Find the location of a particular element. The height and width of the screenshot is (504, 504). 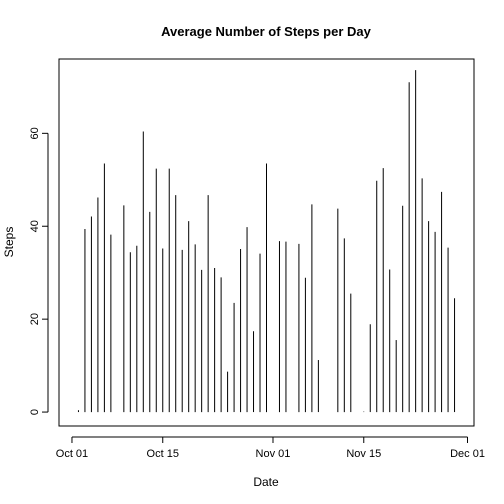

x-tick-label: Nov 01 is located at coordinates (273, 454).